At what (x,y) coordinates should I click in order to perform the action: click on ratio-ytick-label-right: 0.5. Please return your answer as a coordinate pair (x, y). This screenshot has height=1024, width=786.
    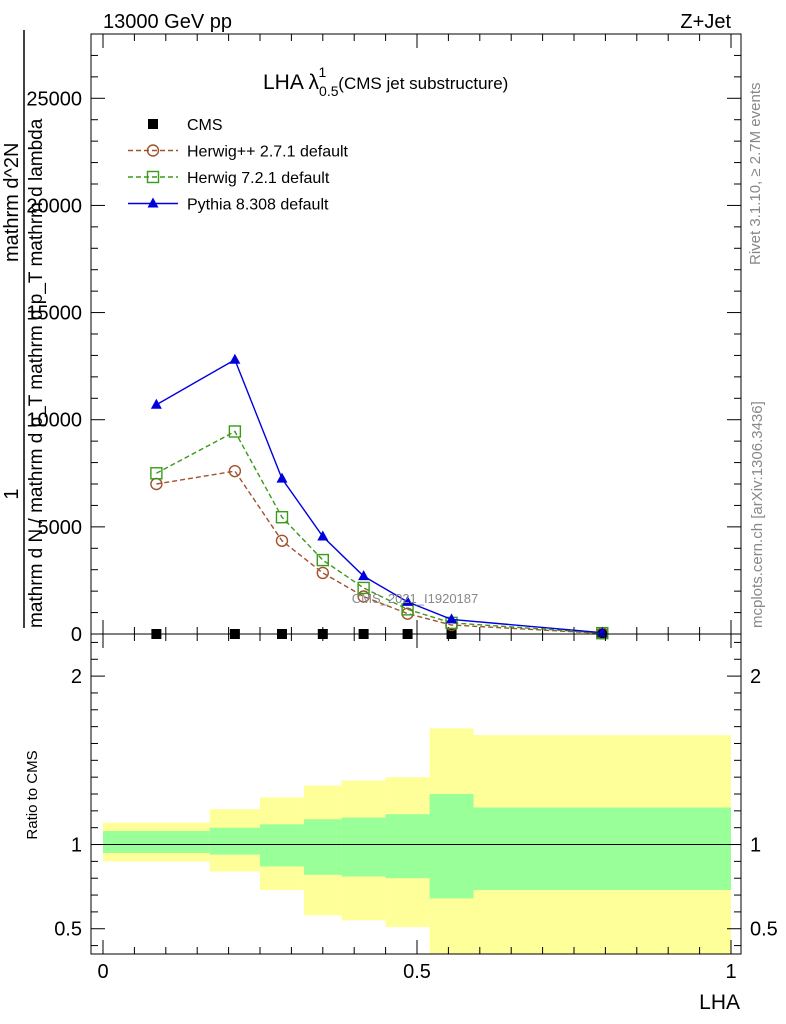
    Looking at the image, I should click on (764, 930).